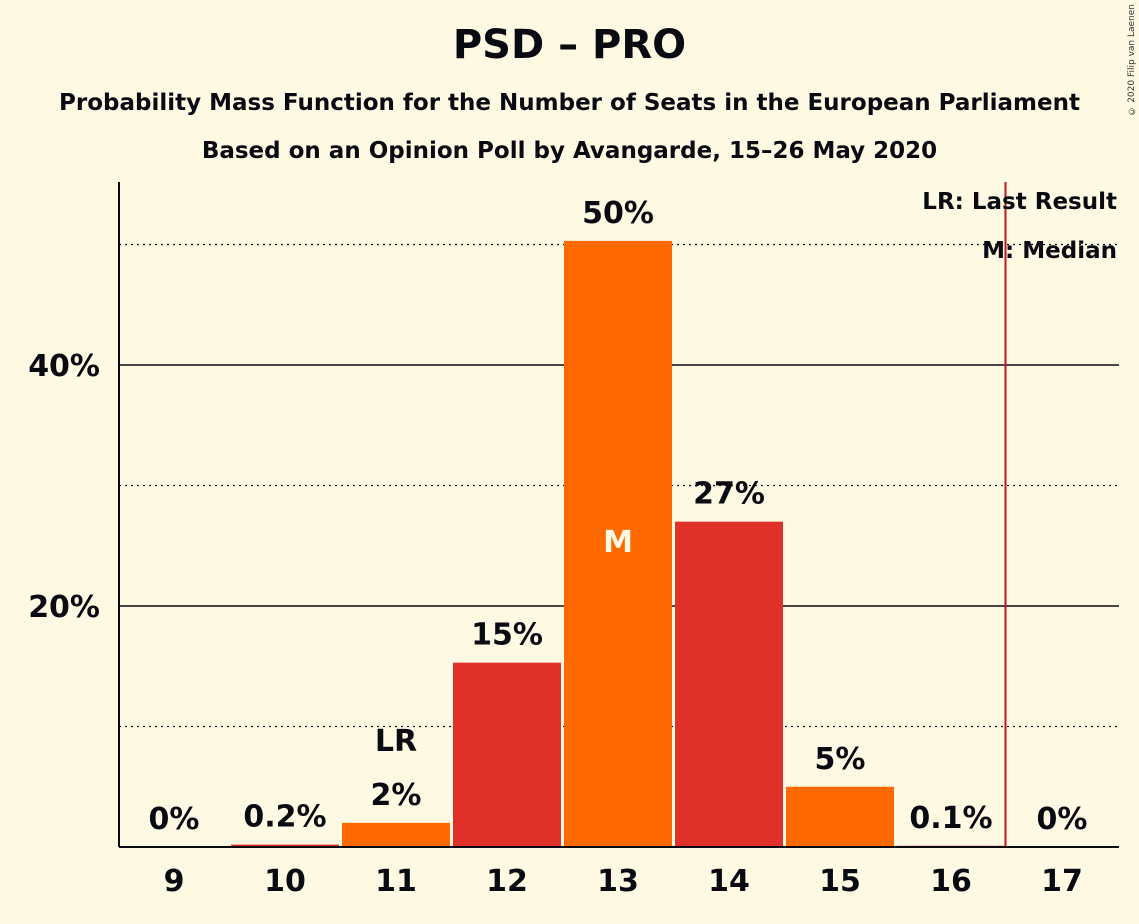 The image size is (1139, 924). I want to click on data-label: 50%, so click(618, 213).